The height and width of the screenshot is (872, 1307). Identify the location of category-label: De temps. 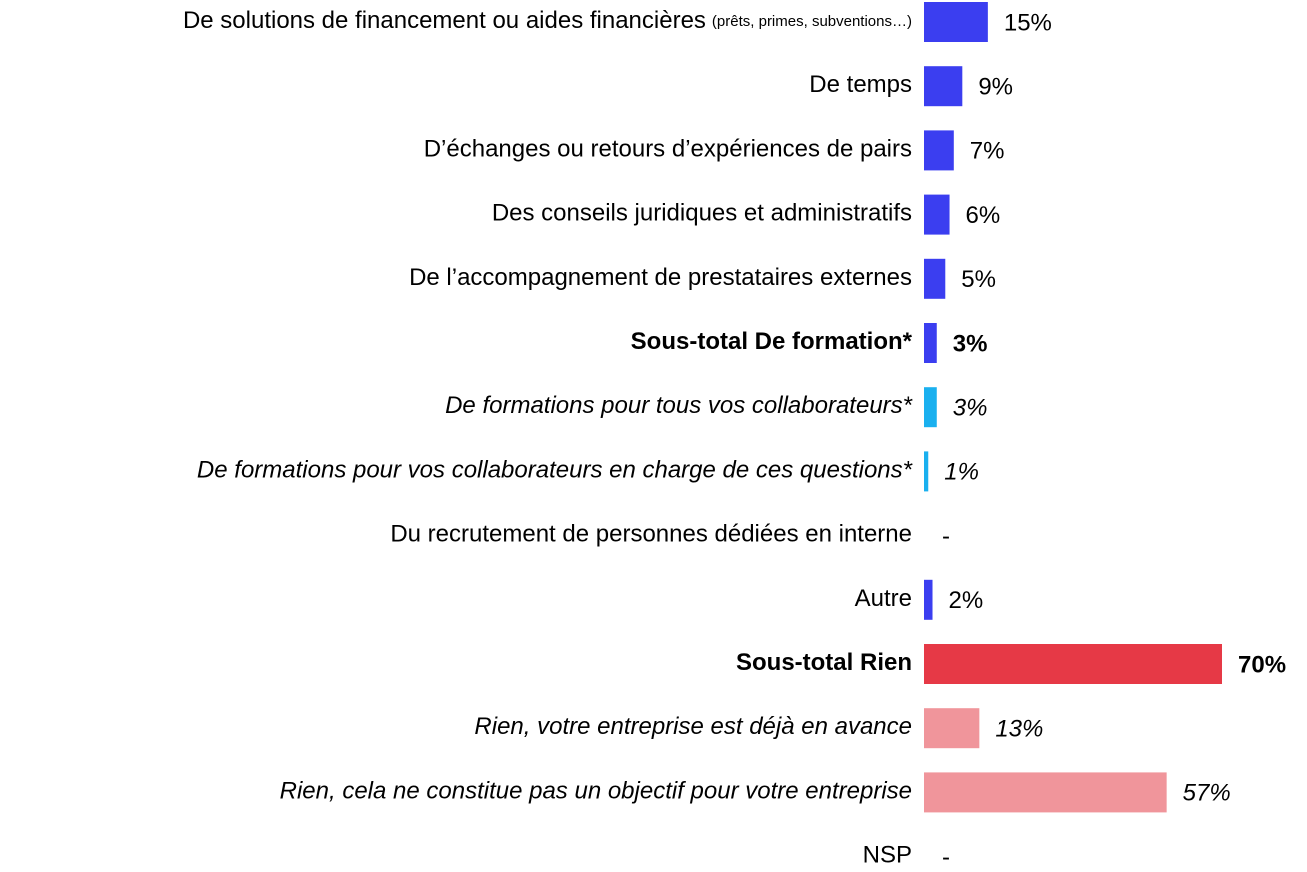
(860, 85).